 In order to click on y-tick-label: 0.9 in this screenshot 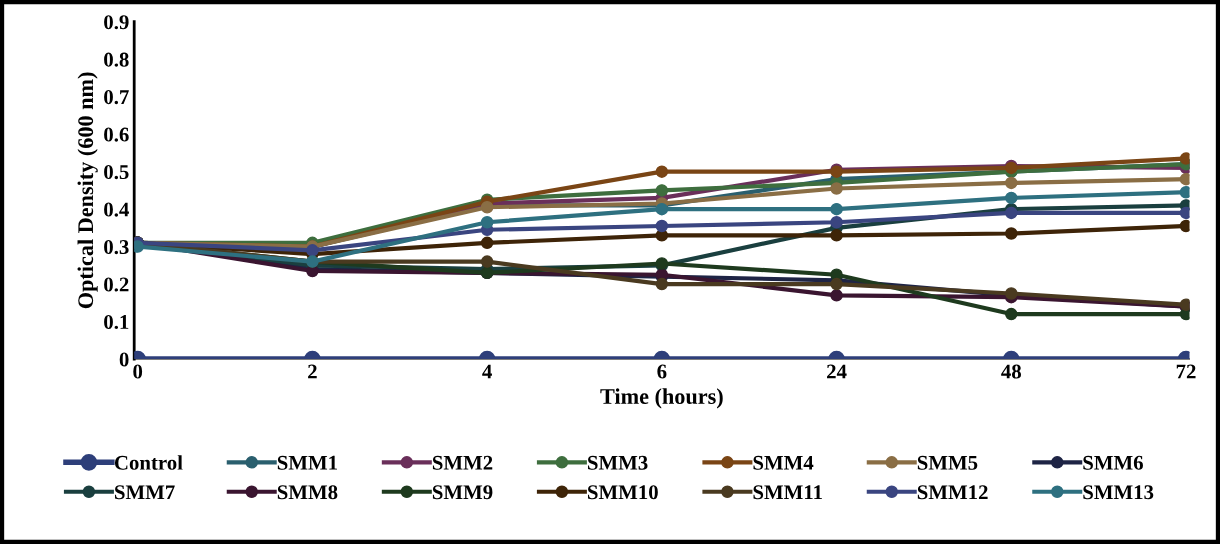, I will do `click(116, 22)`.